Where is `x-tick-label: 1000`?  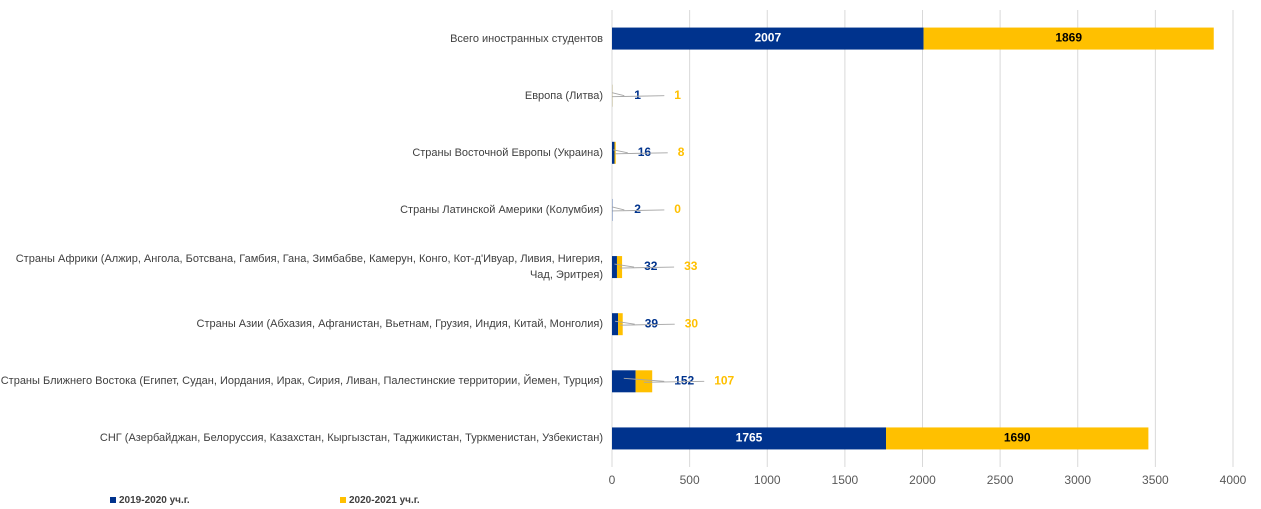 x-tick-label: 1000 is located at coordinates (767, 480).